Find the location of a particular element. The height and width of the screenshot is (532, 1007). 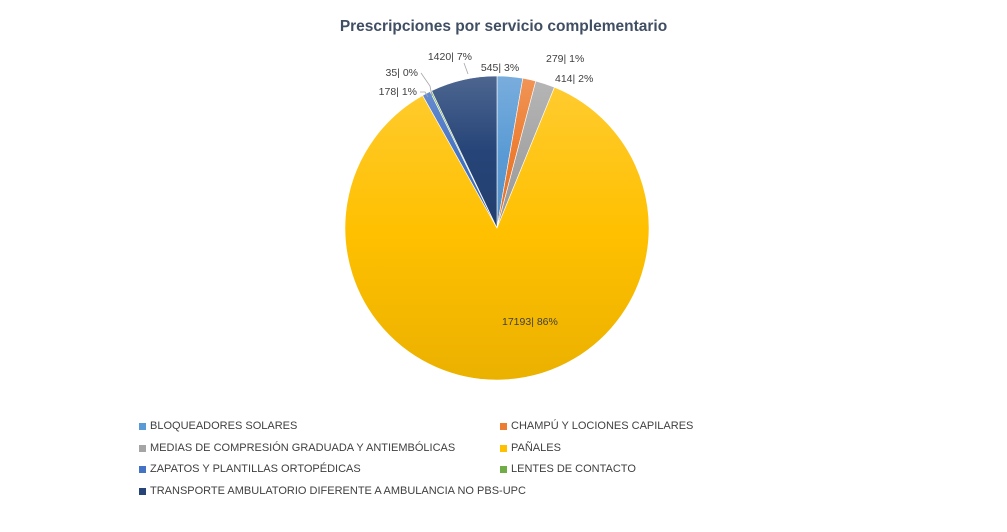

slice-data-label: 17193| 86% is located at coordinates (530, 322).